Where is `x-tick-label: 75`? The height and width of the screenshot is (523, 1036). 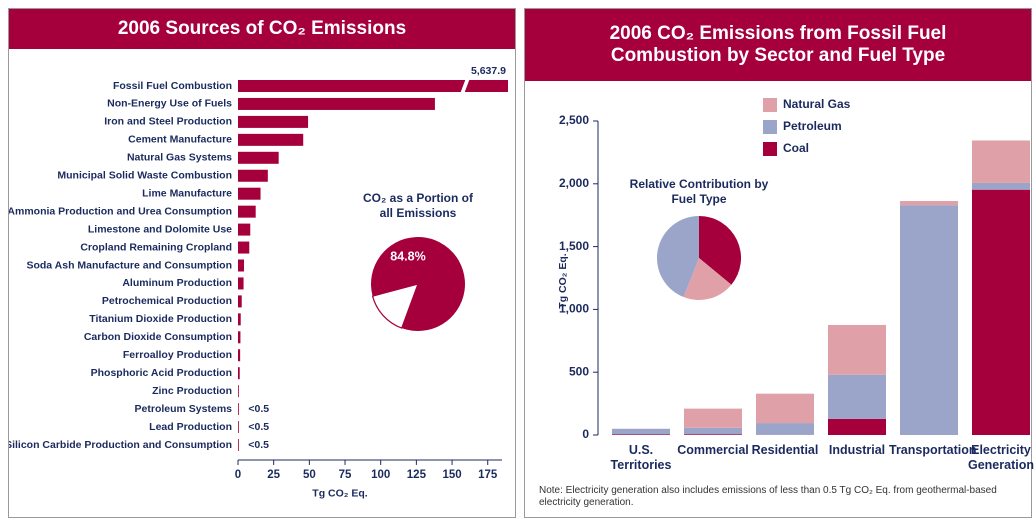 x-tick-label: 75 is located at coordinates (345, 475).